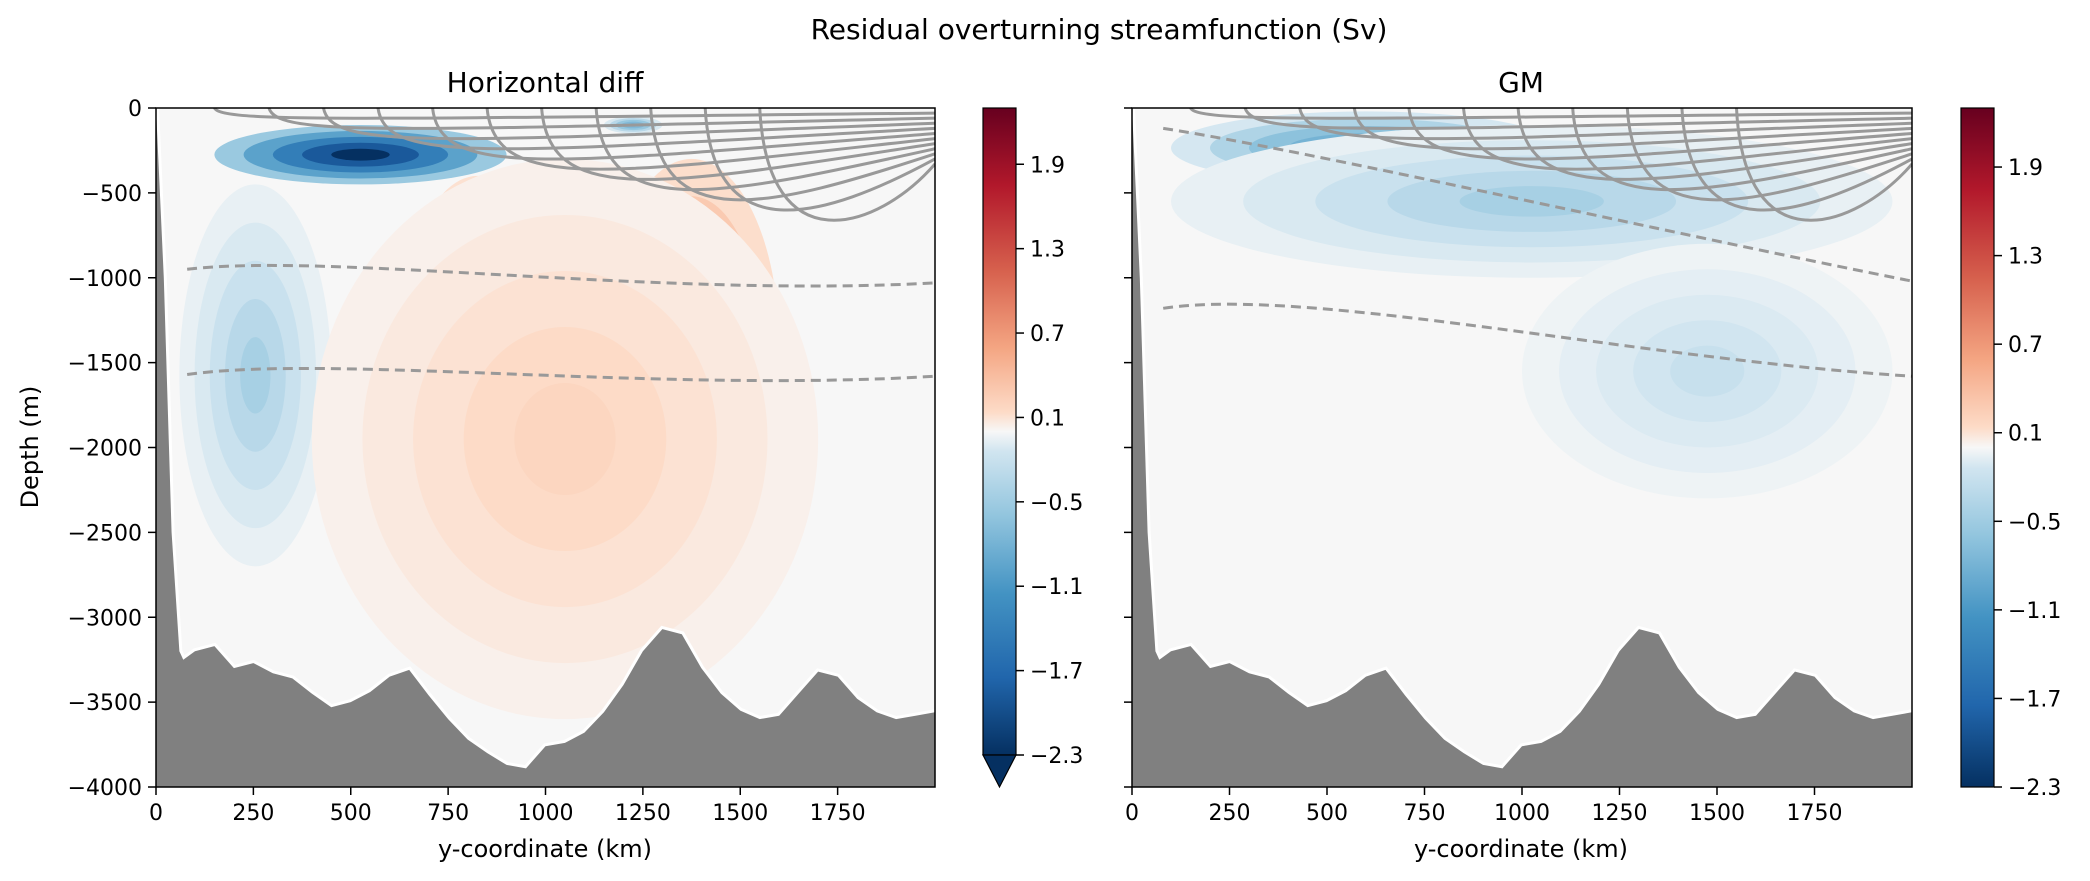 This screenshot has width=2090, height=881. Describe the element at coordinates (105, 703) in the screenshot. I see `y-tick-label: −3500` at that location.